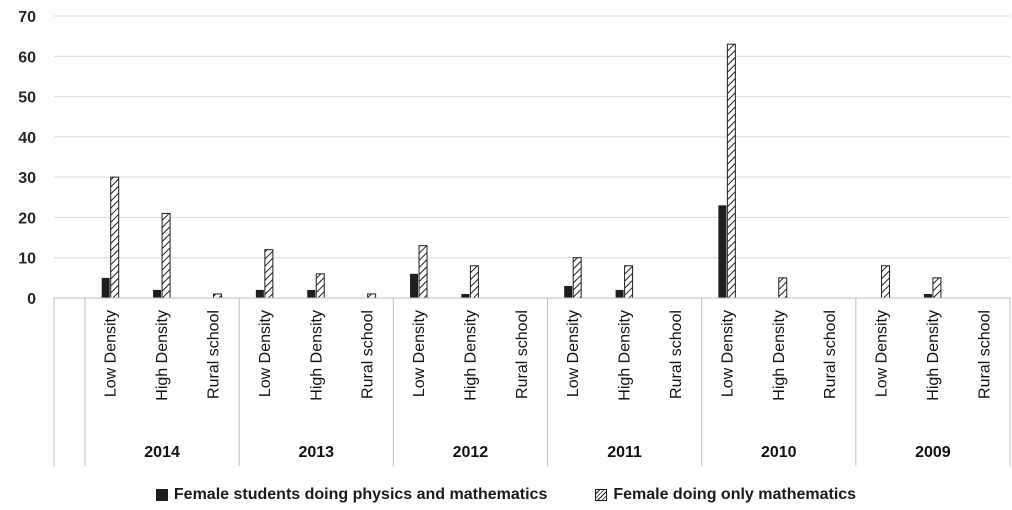 Image resolution: width=1012 pixels, height=510 pixels. I want to click on group-label-2011: 2011, so click(624, 452).